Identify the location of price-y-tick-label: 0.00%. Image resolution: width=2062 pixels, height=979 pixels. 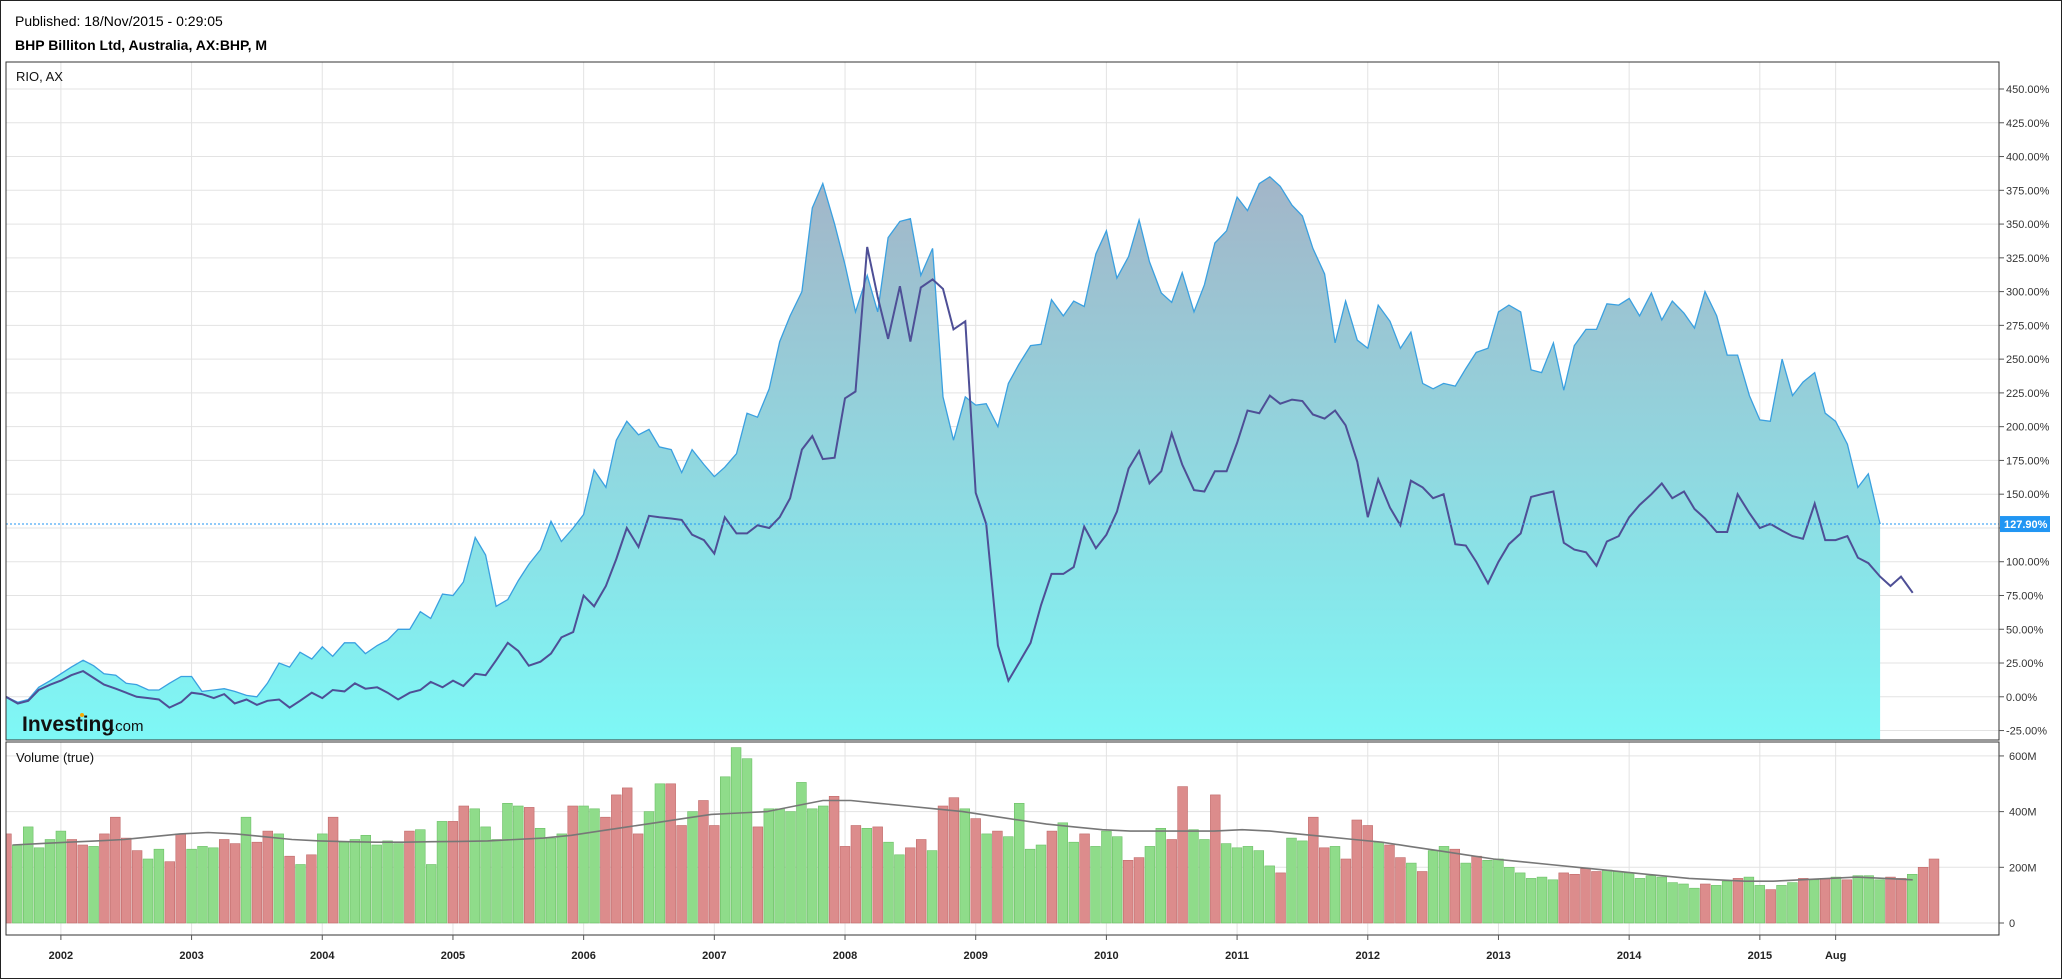
(2021, 698).